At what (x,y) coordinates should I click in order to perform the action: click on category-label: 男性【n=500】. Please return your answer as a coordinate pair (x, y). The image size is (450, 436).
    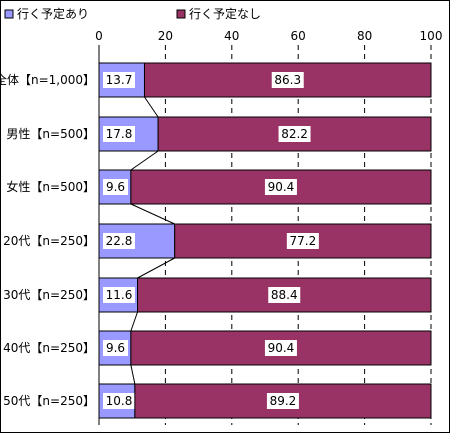
    Looking at the image, I should click on (50, 134).